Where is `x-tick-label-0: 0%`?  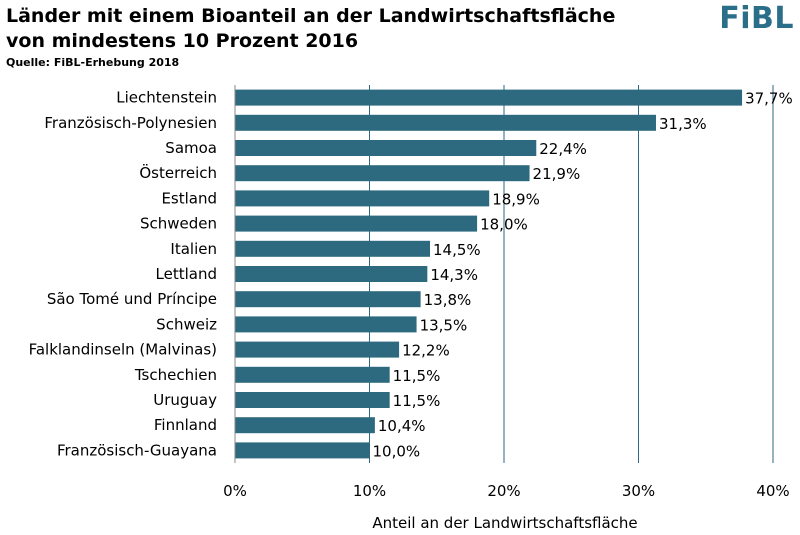
x-tick-label-0: 0% is located at coordinates (235, 491).